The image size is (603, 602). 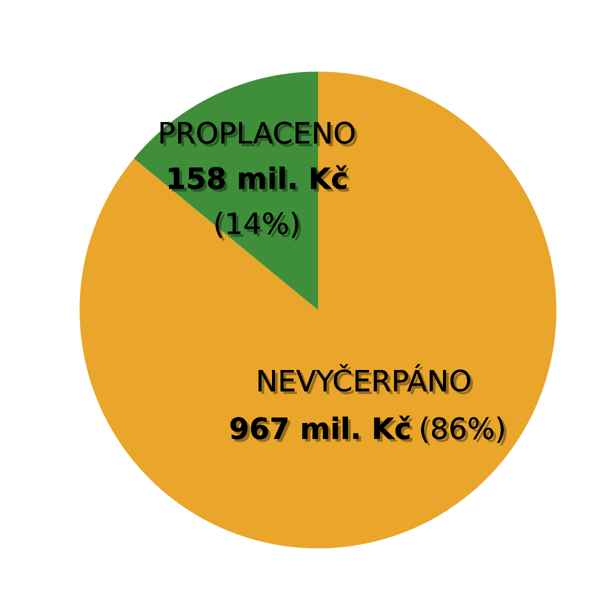 I want to click on text: (14%), so click(x=258, y=226).